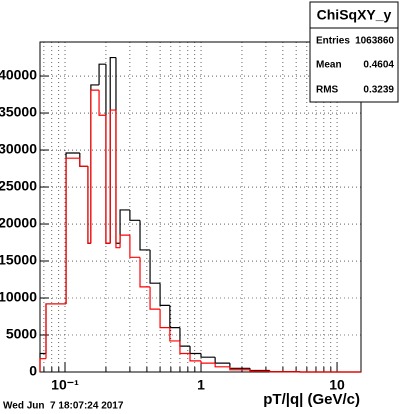 This screenshot has width=400, height=414. I want to click on chart-title: ChiSqXY_y, so click(354, 15).